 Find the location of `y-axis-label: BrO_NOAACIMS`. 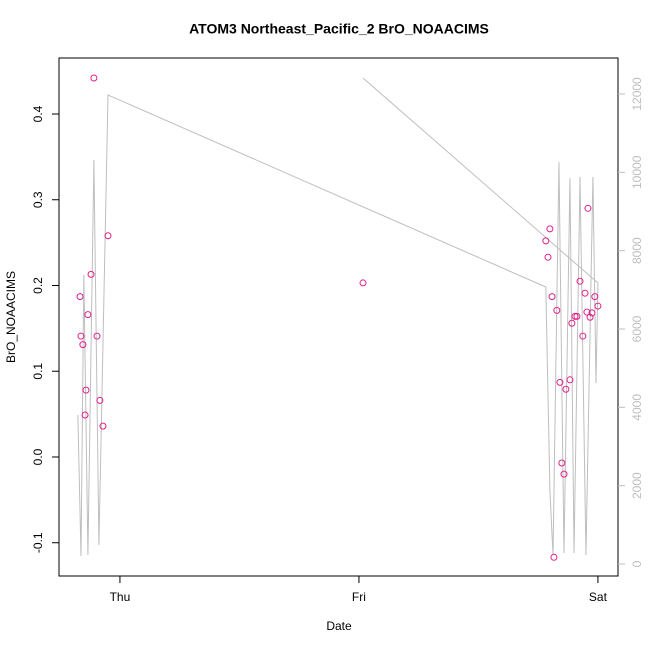

y-axis-label: BrO_NOAACIMS is located at coordinates (11, 317).